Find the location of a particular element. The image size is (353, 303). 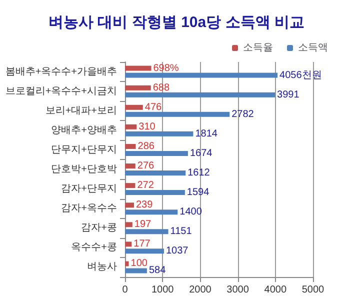

x-tick-label: 3000 is located at coordinates (238, 290).